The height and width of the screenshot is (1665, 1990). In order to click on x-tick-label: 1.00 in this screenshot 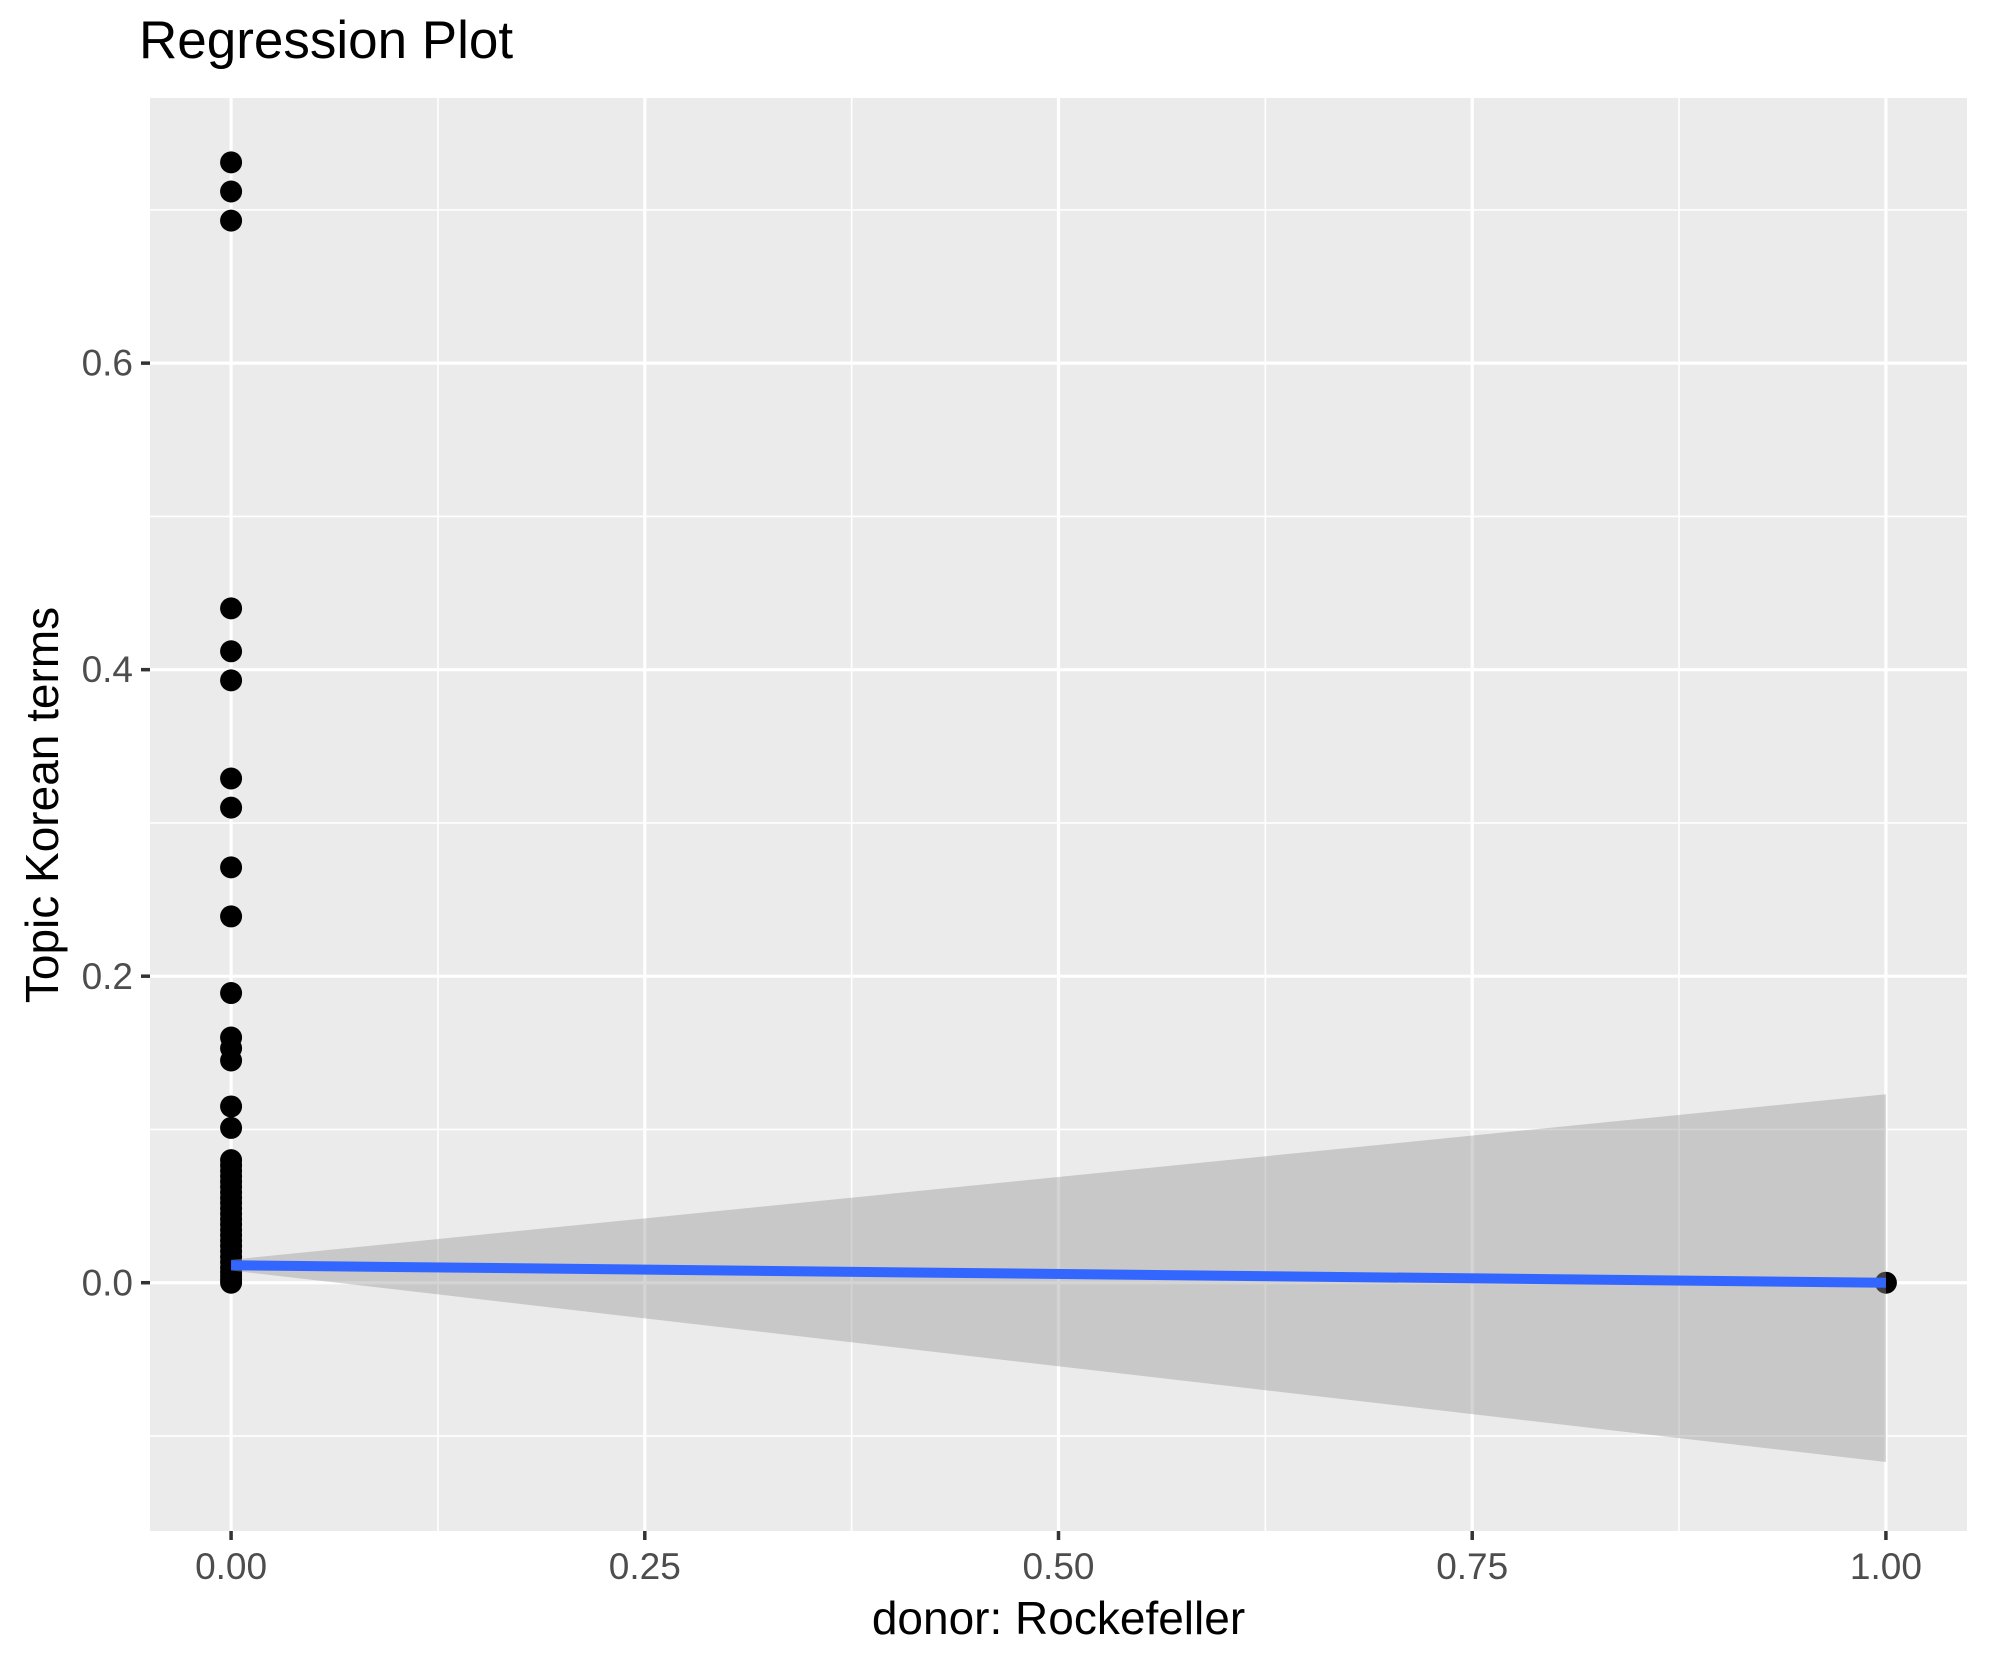, I will do `click(1886, 1566)`.